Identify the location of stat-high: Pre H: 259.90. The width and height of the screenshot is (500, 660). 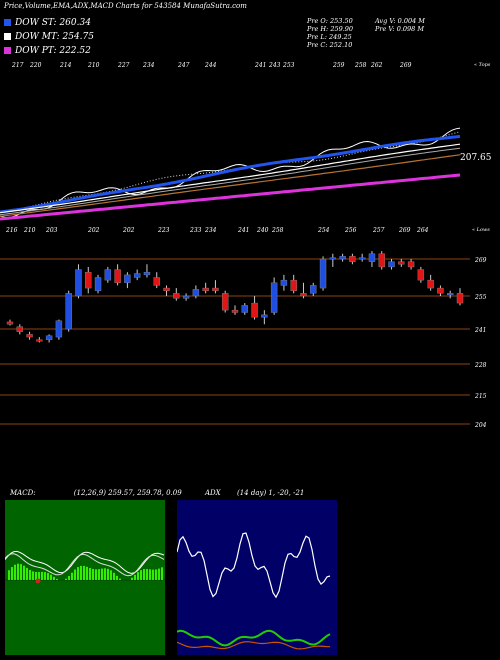
(330, 29).